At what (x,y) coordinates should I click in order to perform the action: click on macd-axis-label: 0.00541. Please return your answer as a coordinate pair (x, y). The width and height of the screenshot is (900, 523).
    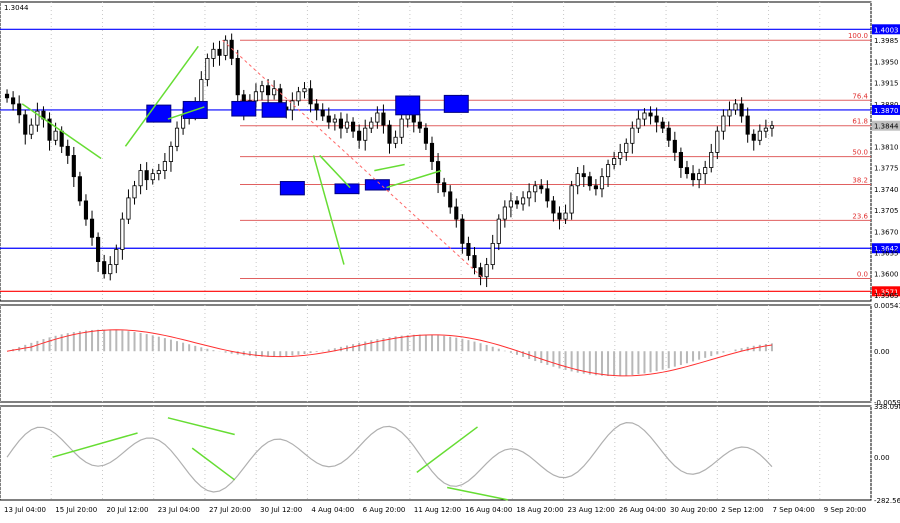
    Looking at the image, I should click on (887, 306).